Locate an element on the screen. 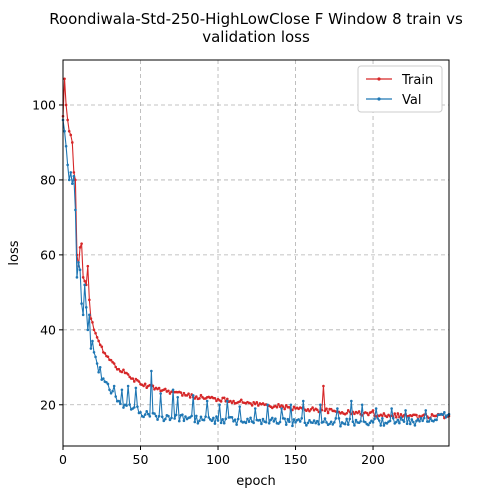 This screenshot has height=500, width=500. legend-train-label: Train is located at coordinates (417, 80).